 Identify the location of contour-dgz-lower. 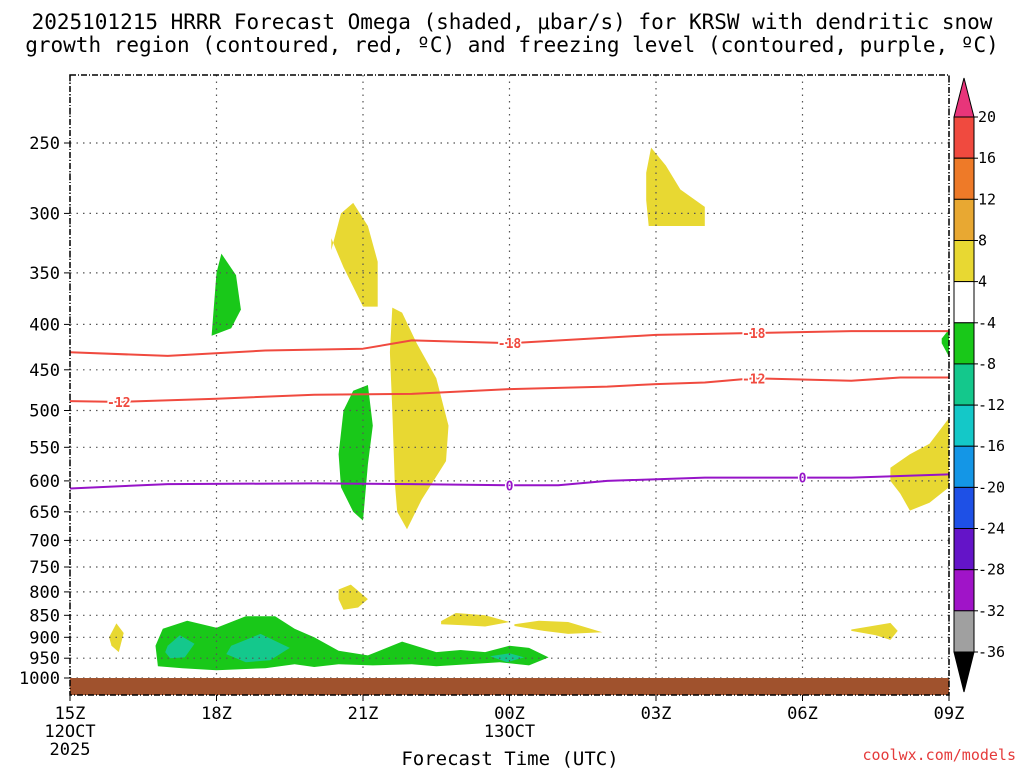
(509, 389).